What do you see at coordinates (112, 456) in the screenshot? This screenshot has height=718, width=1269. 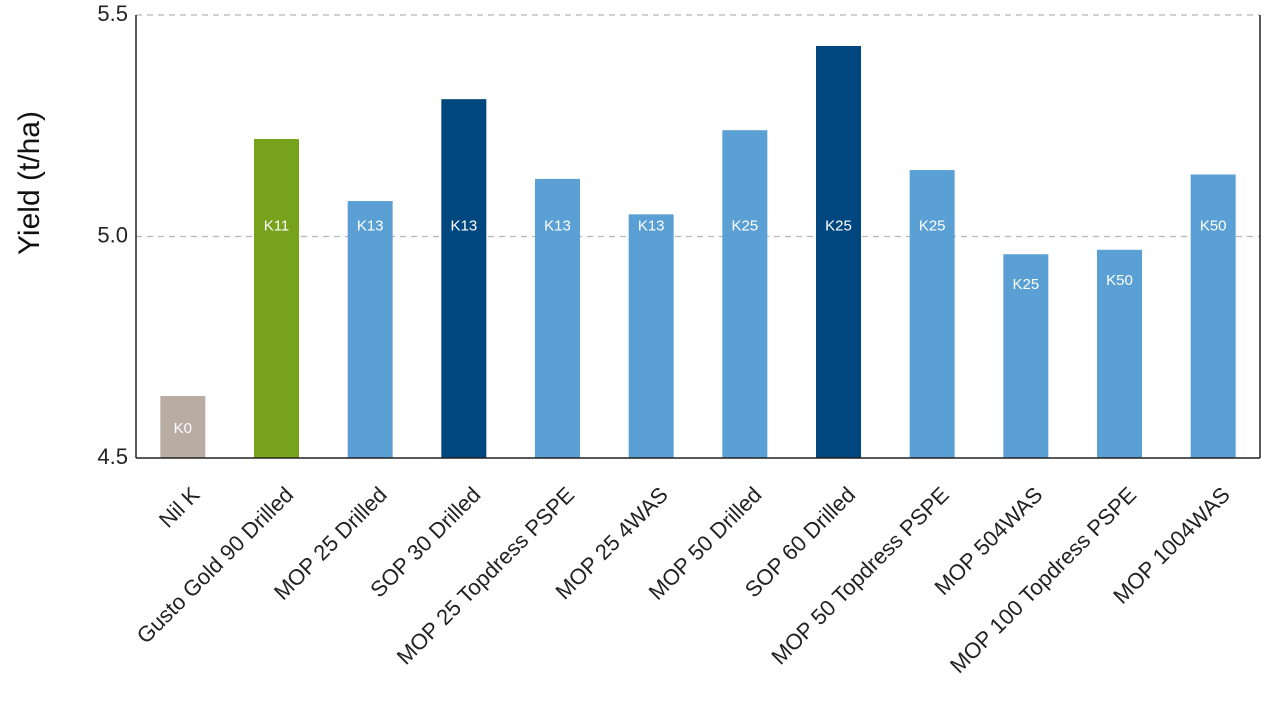 I see `y-tick-label: 4.5` at bounding box center [112, 456].